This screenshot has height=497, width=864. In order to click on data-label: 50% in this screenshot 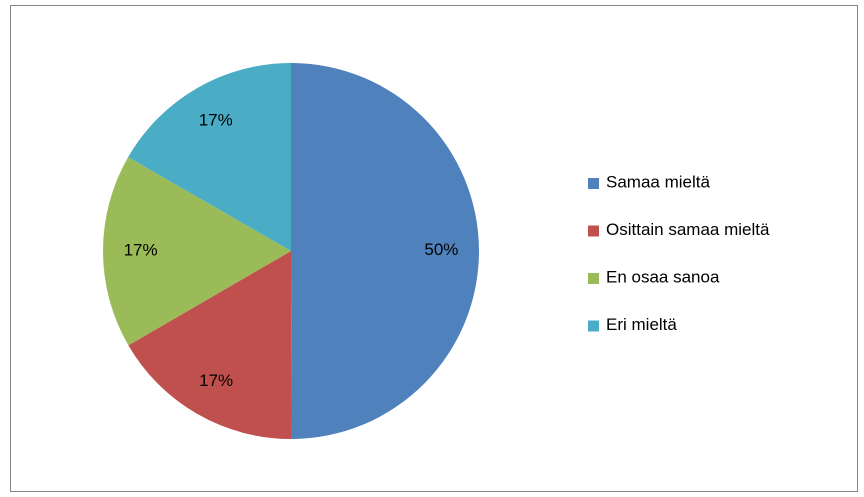, I will do `click(441, 249)`.